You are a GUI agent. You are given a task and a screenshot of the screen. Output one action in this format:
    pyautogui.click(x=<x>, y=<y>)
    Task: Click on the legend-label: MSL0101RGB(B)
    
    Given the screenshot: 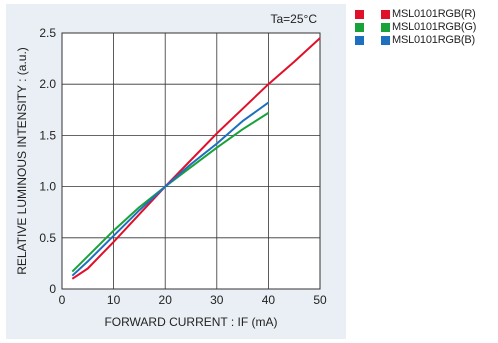 What is the action you would take?
    pyautogui.click(x=433, y=40)
    